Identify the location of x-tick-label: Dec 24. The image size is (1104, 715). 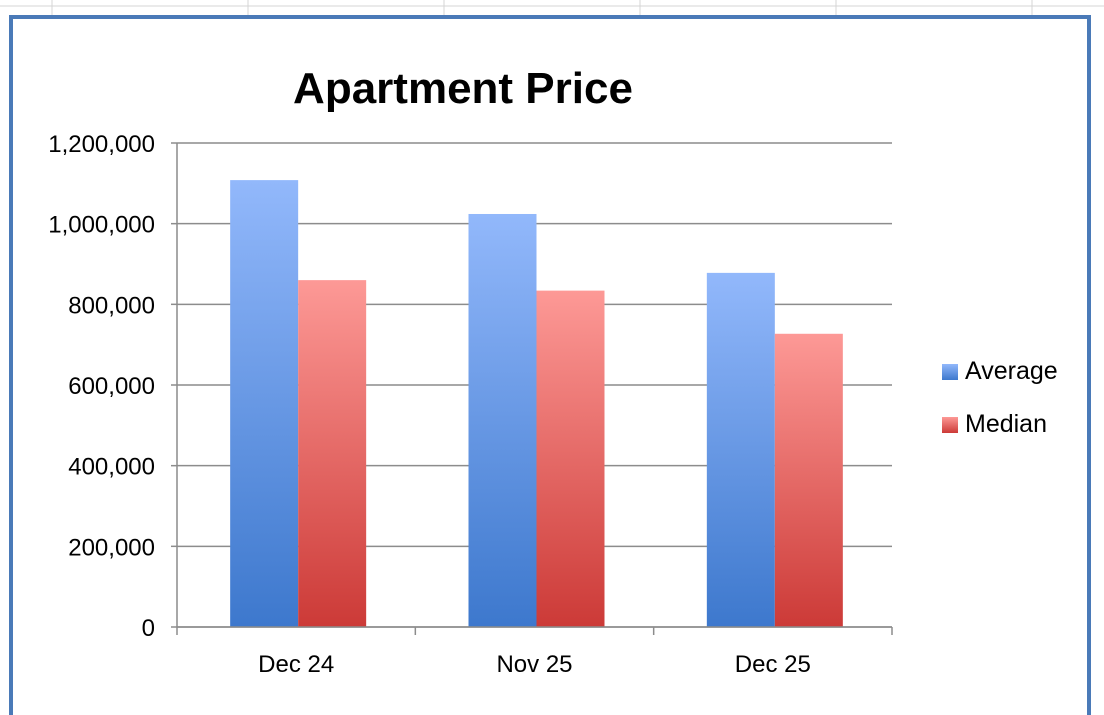
(296, 664).